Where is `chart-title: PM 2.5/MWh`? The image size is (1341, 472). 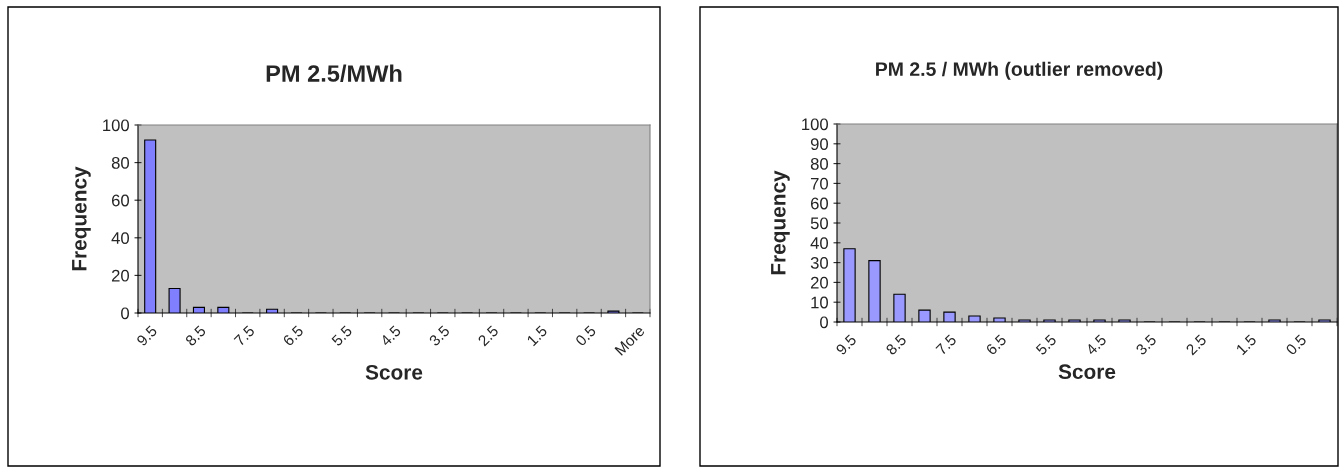 chart-title: PM 2.5/MWh is located at coordinates (334, 73).